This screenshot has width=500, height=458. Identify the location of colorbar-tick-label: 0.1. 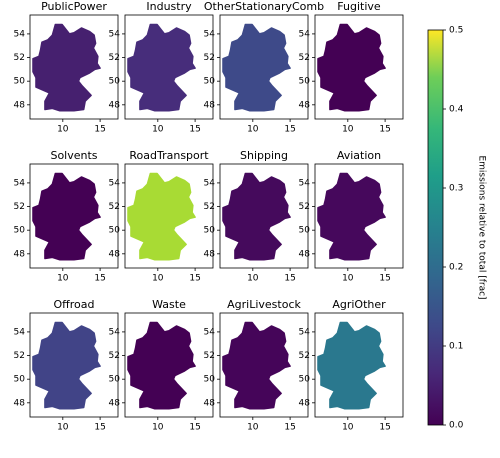
(456, 347).